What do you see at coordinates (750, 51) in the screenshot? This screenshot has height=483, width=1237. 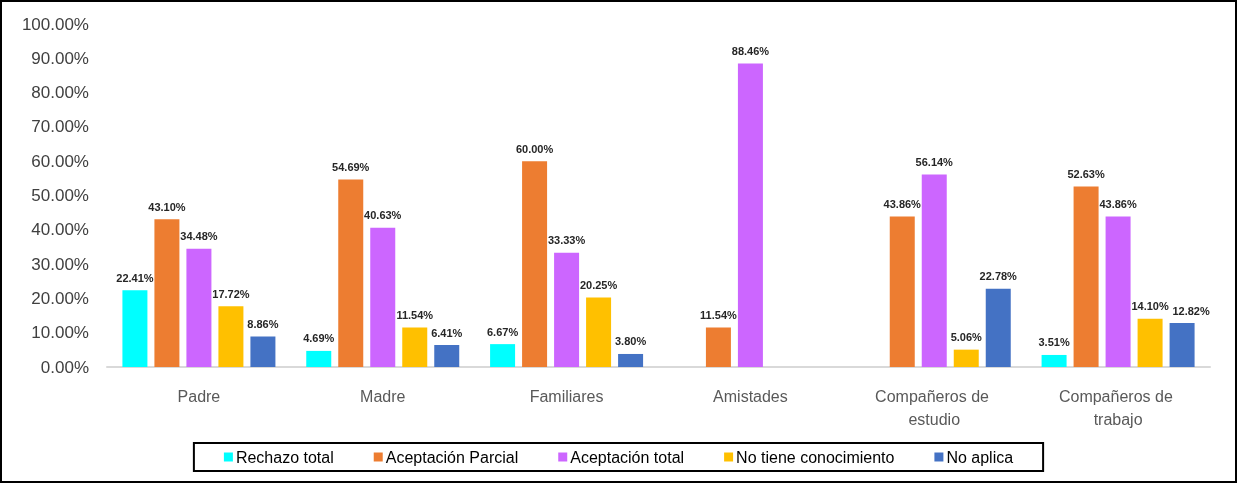 I see `data-label: 88.46%` at bounding box center [750, 51].